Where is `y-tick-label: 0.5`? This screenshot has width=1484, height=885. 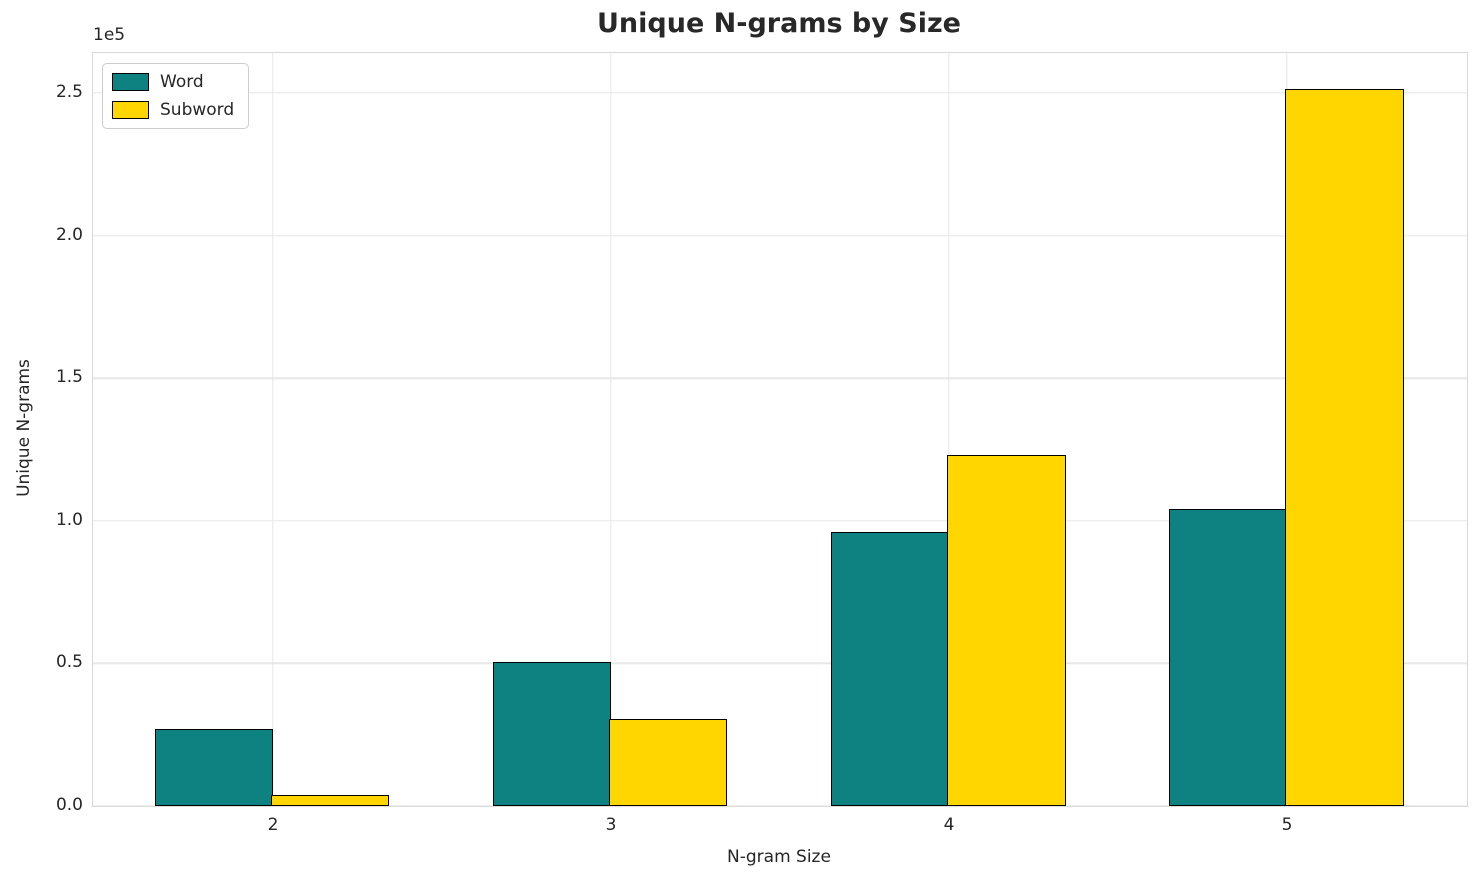 y-tick-label: 0.5 is located at coordinates (69, 662).